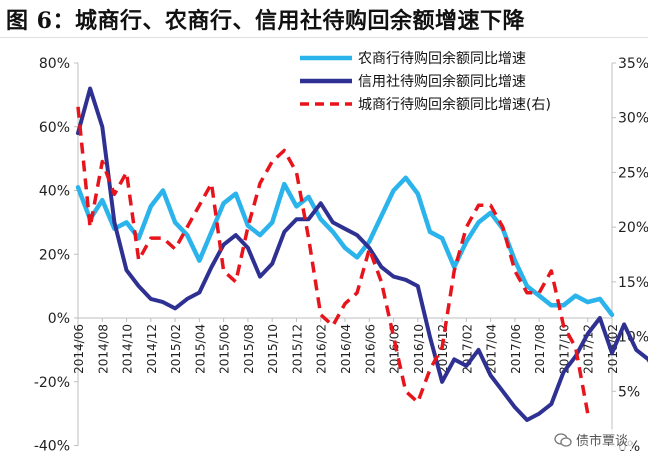 Image resolution: width=648 pixels, height=458 pixels. Describe the element at coordinates (54, 64) in the screenshot. I see `left-tick-label: 80%` at that location.